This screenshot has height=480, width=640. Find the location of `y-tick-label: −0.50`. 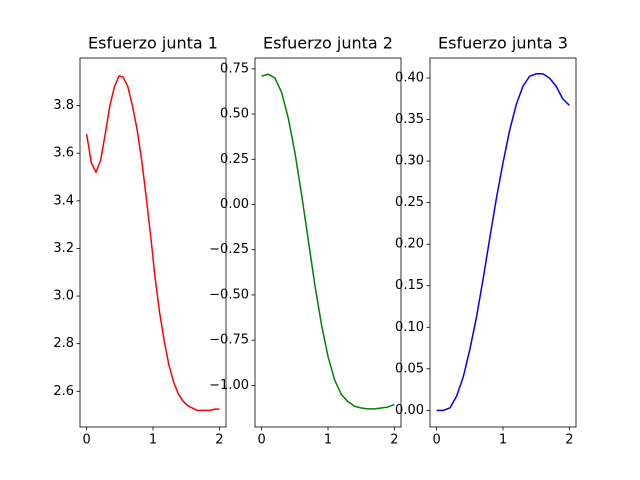

y-tick-label: −0.50 is located at coordinates (229, 294).